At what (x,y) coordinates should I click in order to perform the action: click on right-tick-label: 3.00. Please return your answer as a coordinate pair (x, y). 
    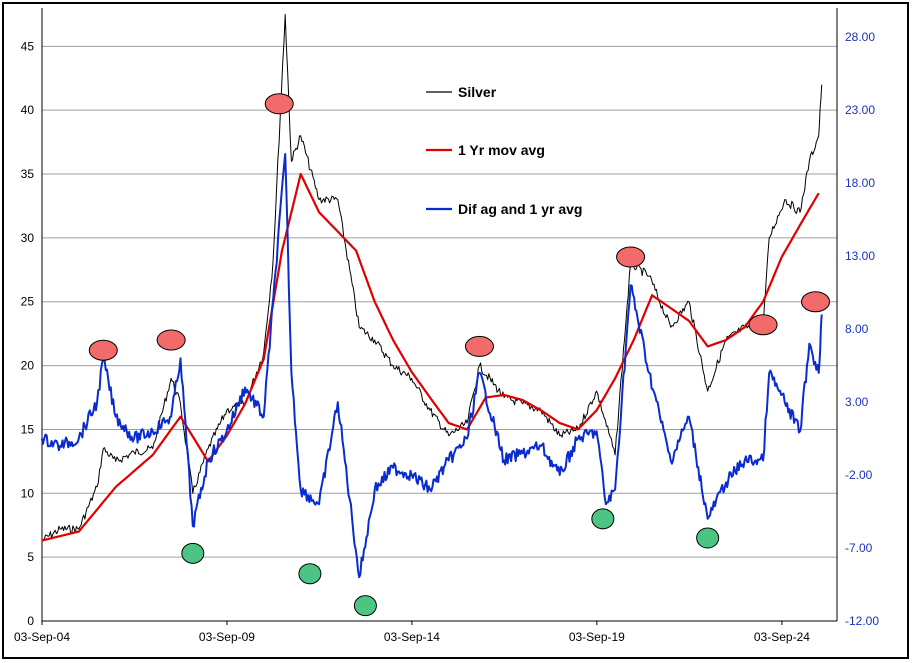
    Looking at the image, I should click on (857, 402).